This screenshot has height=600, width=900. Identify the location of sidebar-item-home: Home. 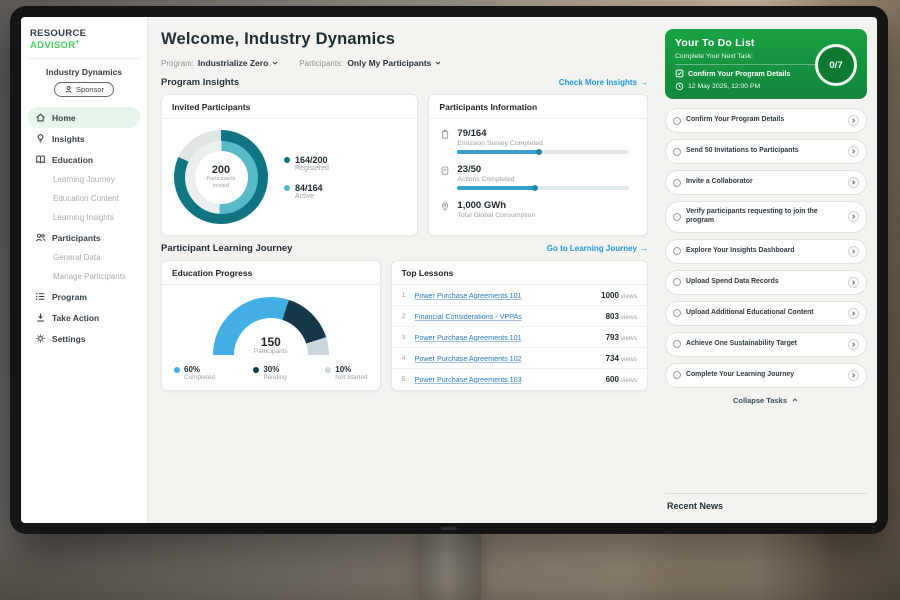
(84, 118).